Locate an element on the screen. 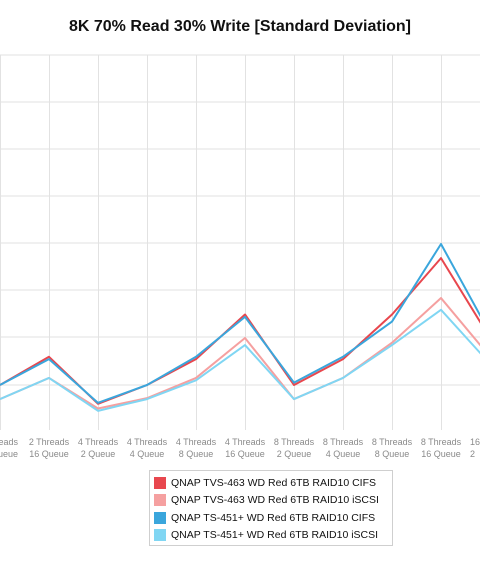 The image size is (480, 574). legend-label: QNAP TS-451+ WD Red 6TB RAID10 iSCSI is located at coordinates (275, 535).